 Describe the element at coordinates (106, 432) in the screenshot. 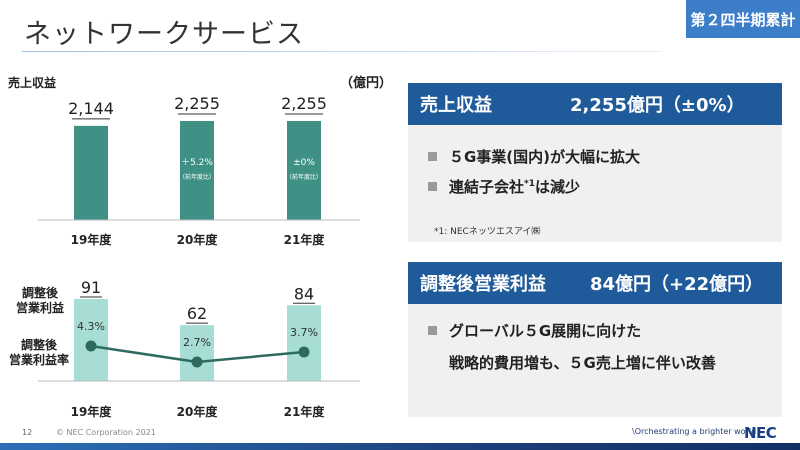

I see `copyright: © NEC Corporation 2021` at that location.